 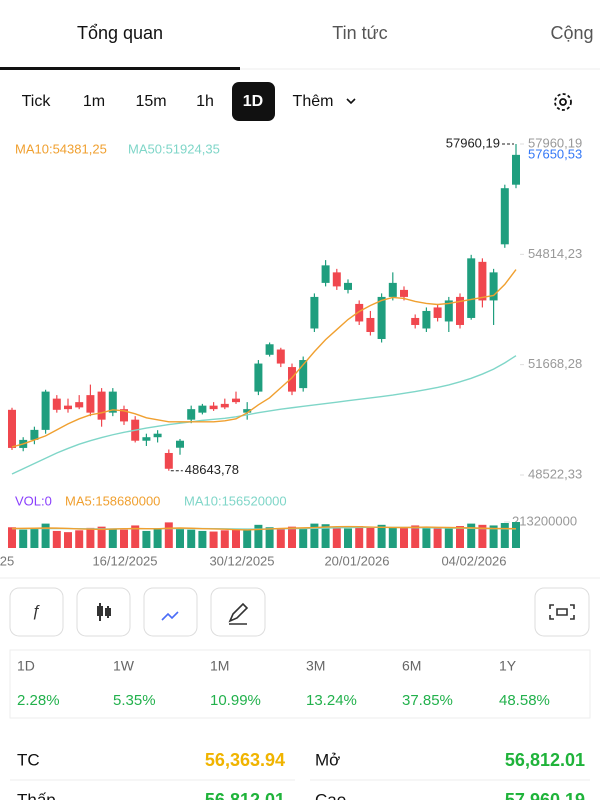 I want to click on selected-timeframe, so click(x=253, y=101).